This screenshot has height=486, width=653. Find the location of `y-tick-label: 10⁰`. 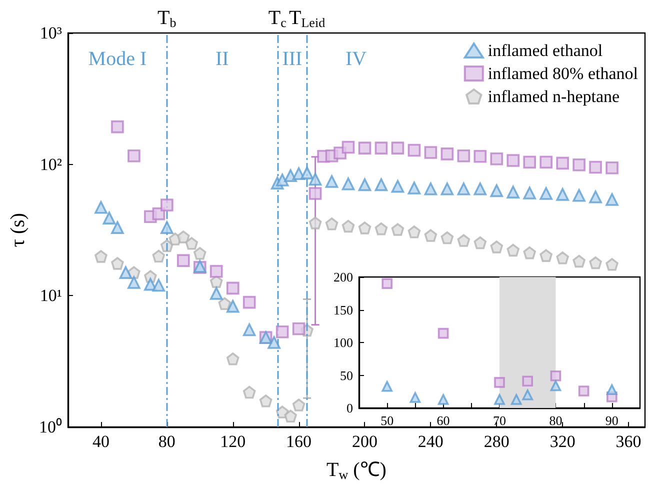

y-tick-label: 10⁰ is located at coordinates (50, 427).